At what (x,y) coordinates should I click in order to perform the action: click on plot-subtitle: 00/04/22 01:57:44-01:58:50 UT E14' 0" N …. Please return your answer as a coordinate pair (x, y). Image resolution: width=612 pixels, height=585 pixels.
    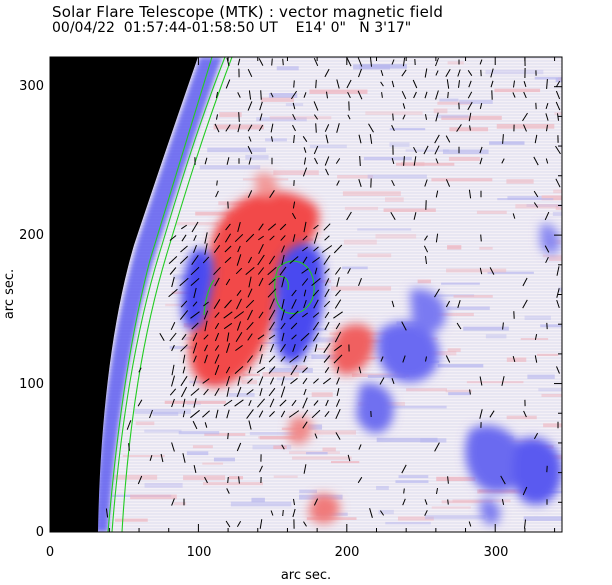
    Looking at the image, I should click on (232, 28).